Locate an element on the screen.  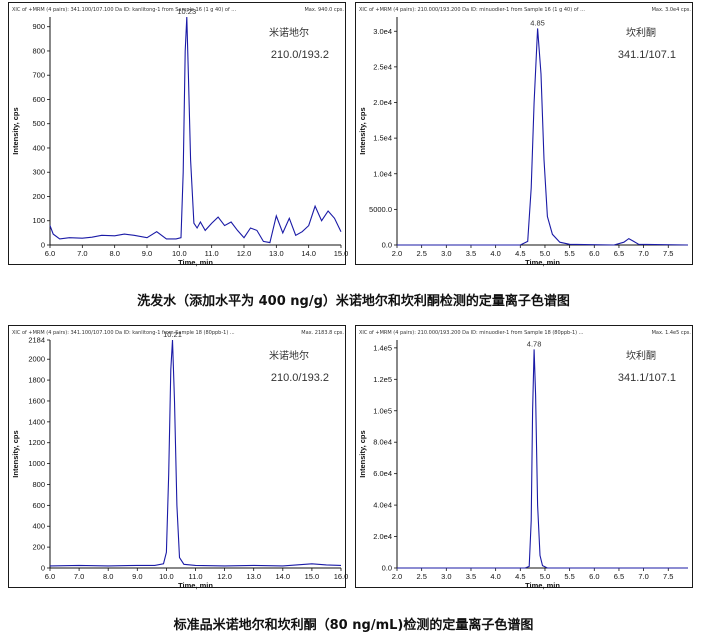
y-tick-label: 300 is located at coordinates (38, 172).